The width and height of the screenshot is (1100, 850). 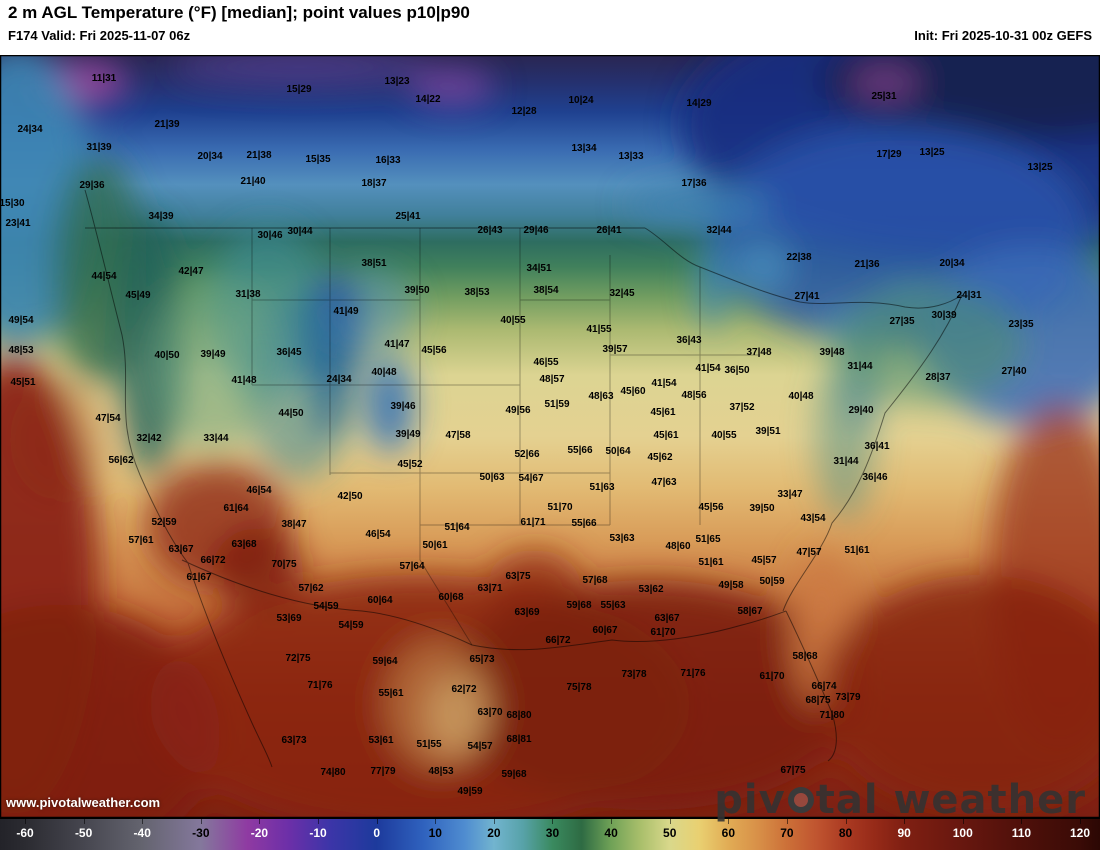 What do you see at coordinates (950, 800) in the screenshot?
I see `brand-text-post: tal weather` at bounding box center [950, 800].